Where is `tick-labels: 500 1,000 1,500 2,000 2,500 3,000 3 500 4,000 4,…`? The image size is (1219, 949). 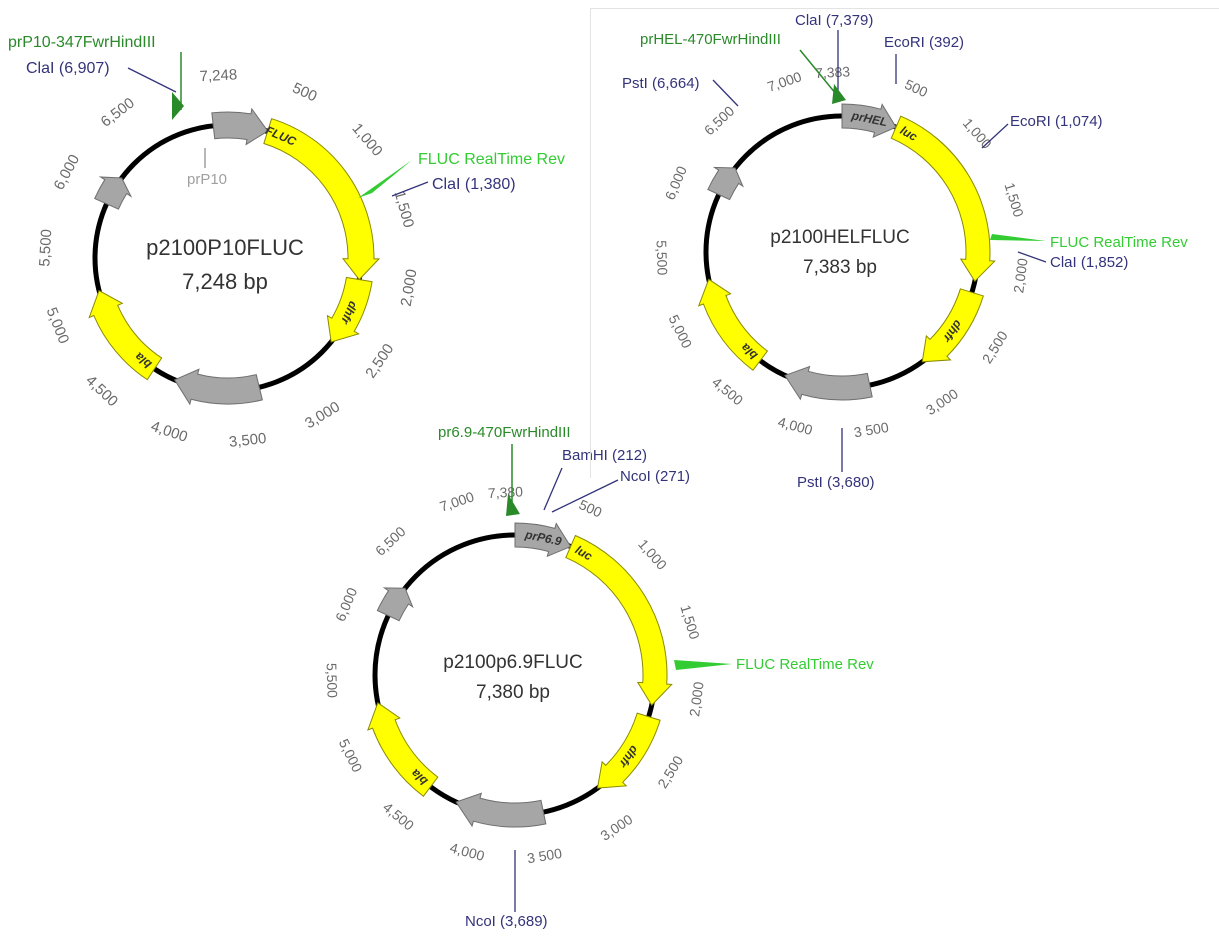 tick-labels: 500 1,000 1,500 2,000 2,500 3,000 3 500 4,000 4,… is located at coordinates (515, 674).